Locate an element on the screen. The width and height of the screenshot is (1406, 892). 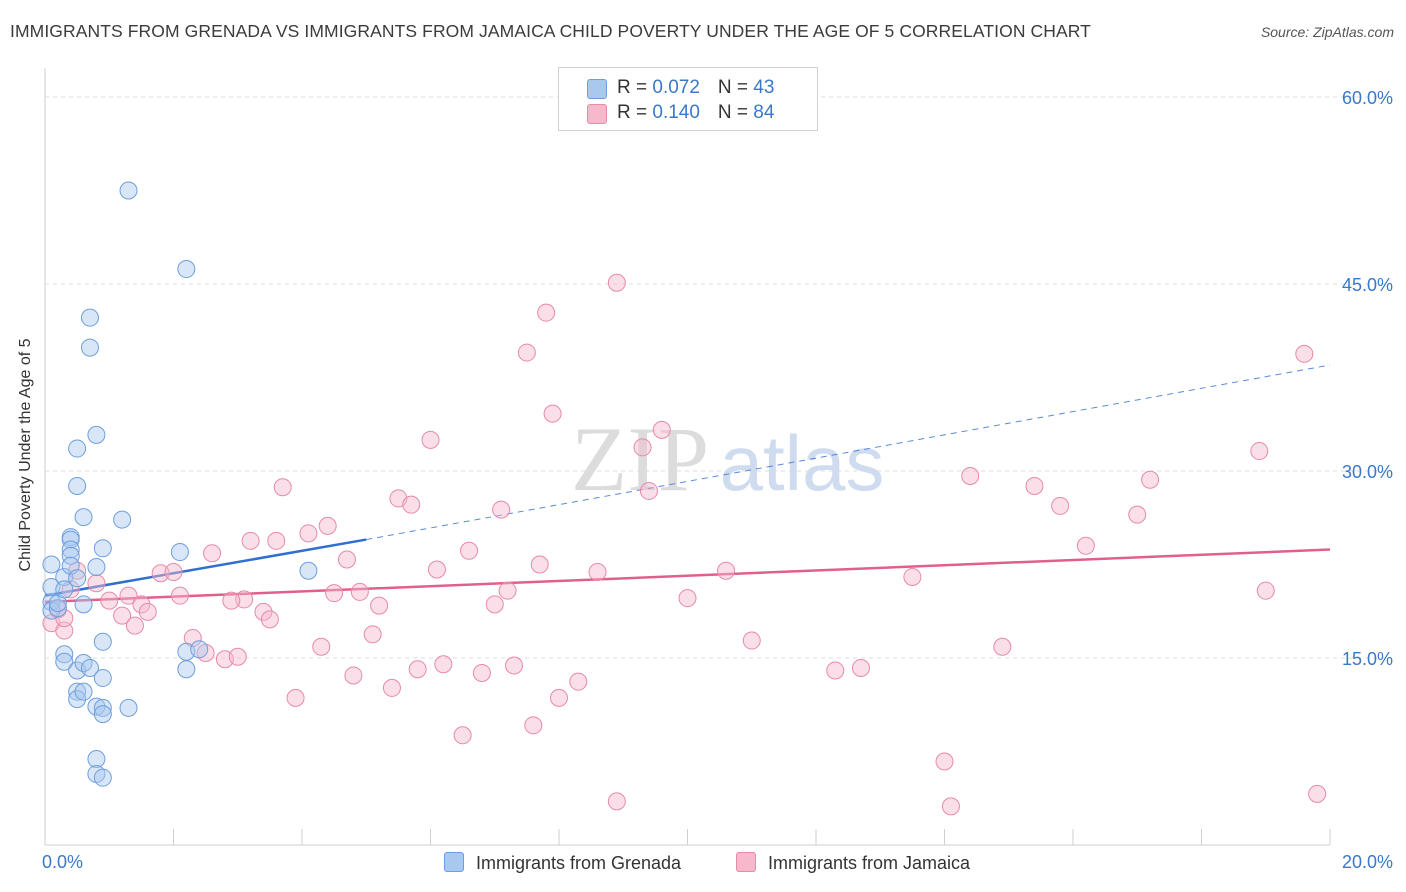
stats-legend: R = 0.072 N = 43 R = 0.140 N = 84 is located at coordinates (688, 99).